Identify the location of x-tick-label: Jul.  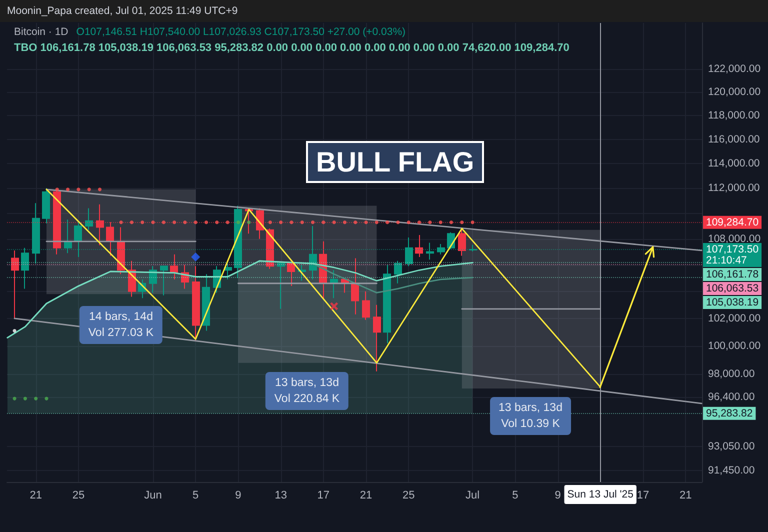
(473, 496).